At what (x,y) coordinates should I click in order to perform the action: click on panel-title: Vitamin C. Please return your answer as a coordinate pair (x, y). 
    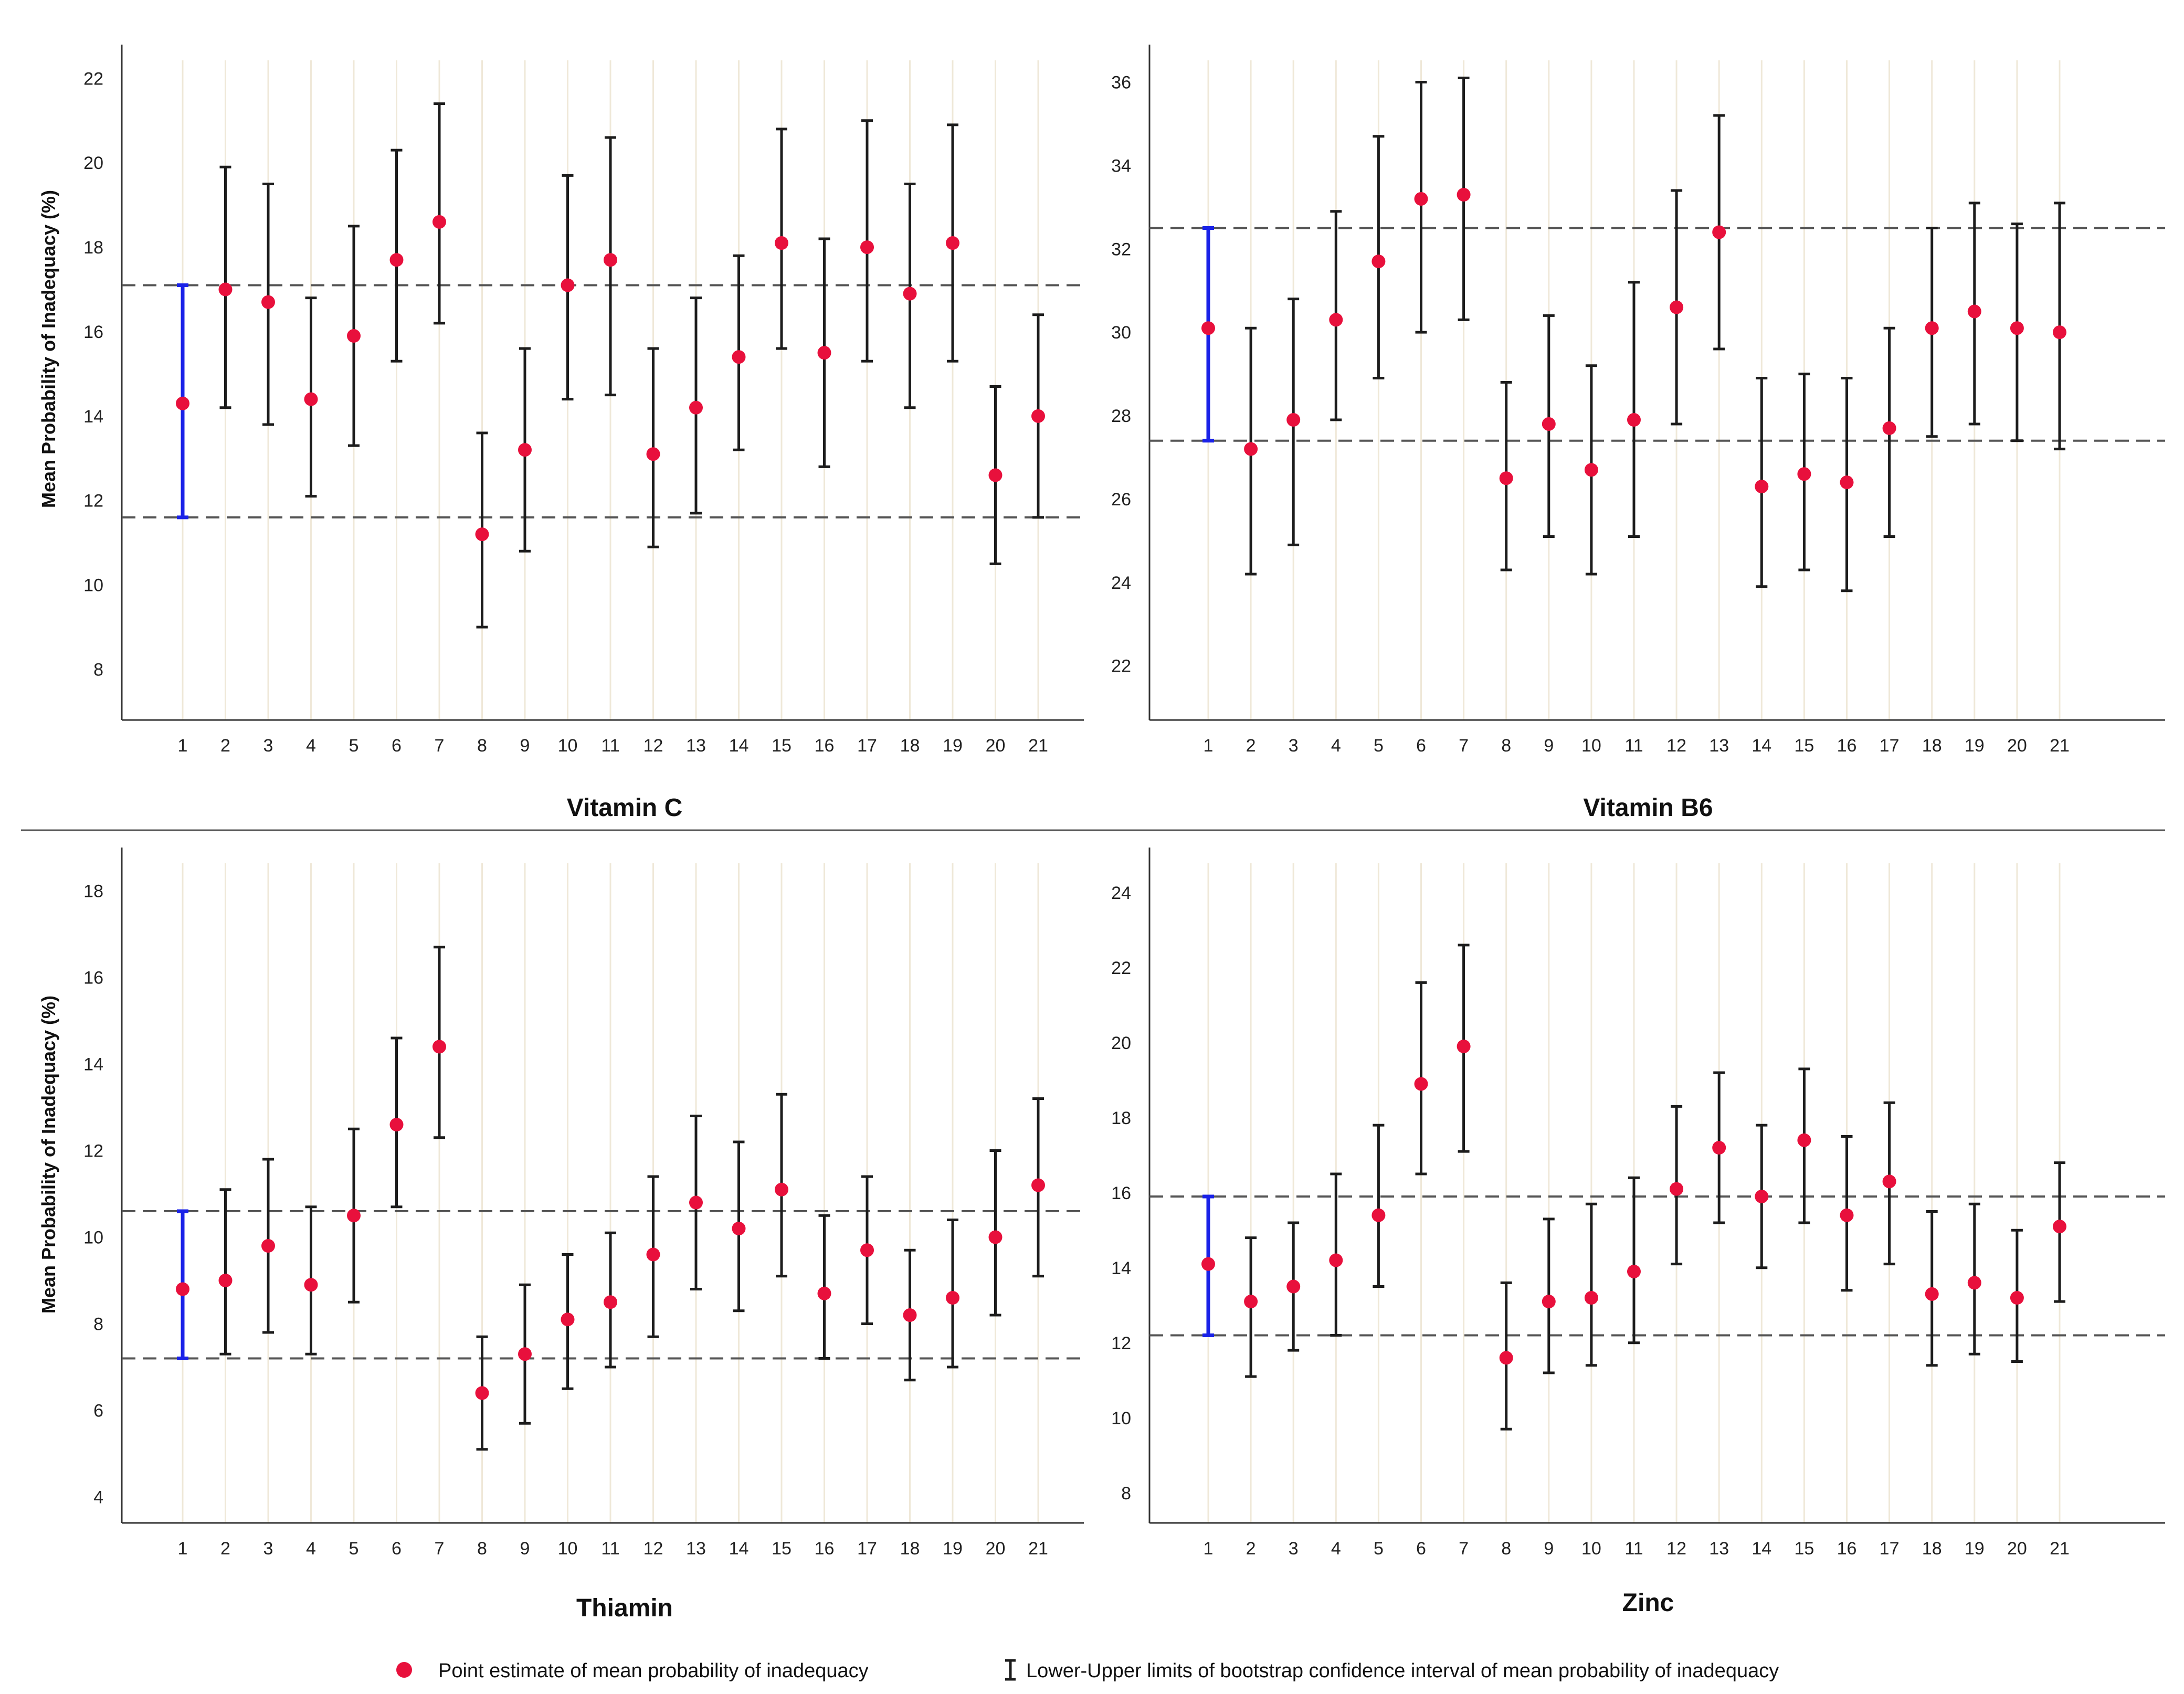
    Looking at the image, I should click on (625, 808).